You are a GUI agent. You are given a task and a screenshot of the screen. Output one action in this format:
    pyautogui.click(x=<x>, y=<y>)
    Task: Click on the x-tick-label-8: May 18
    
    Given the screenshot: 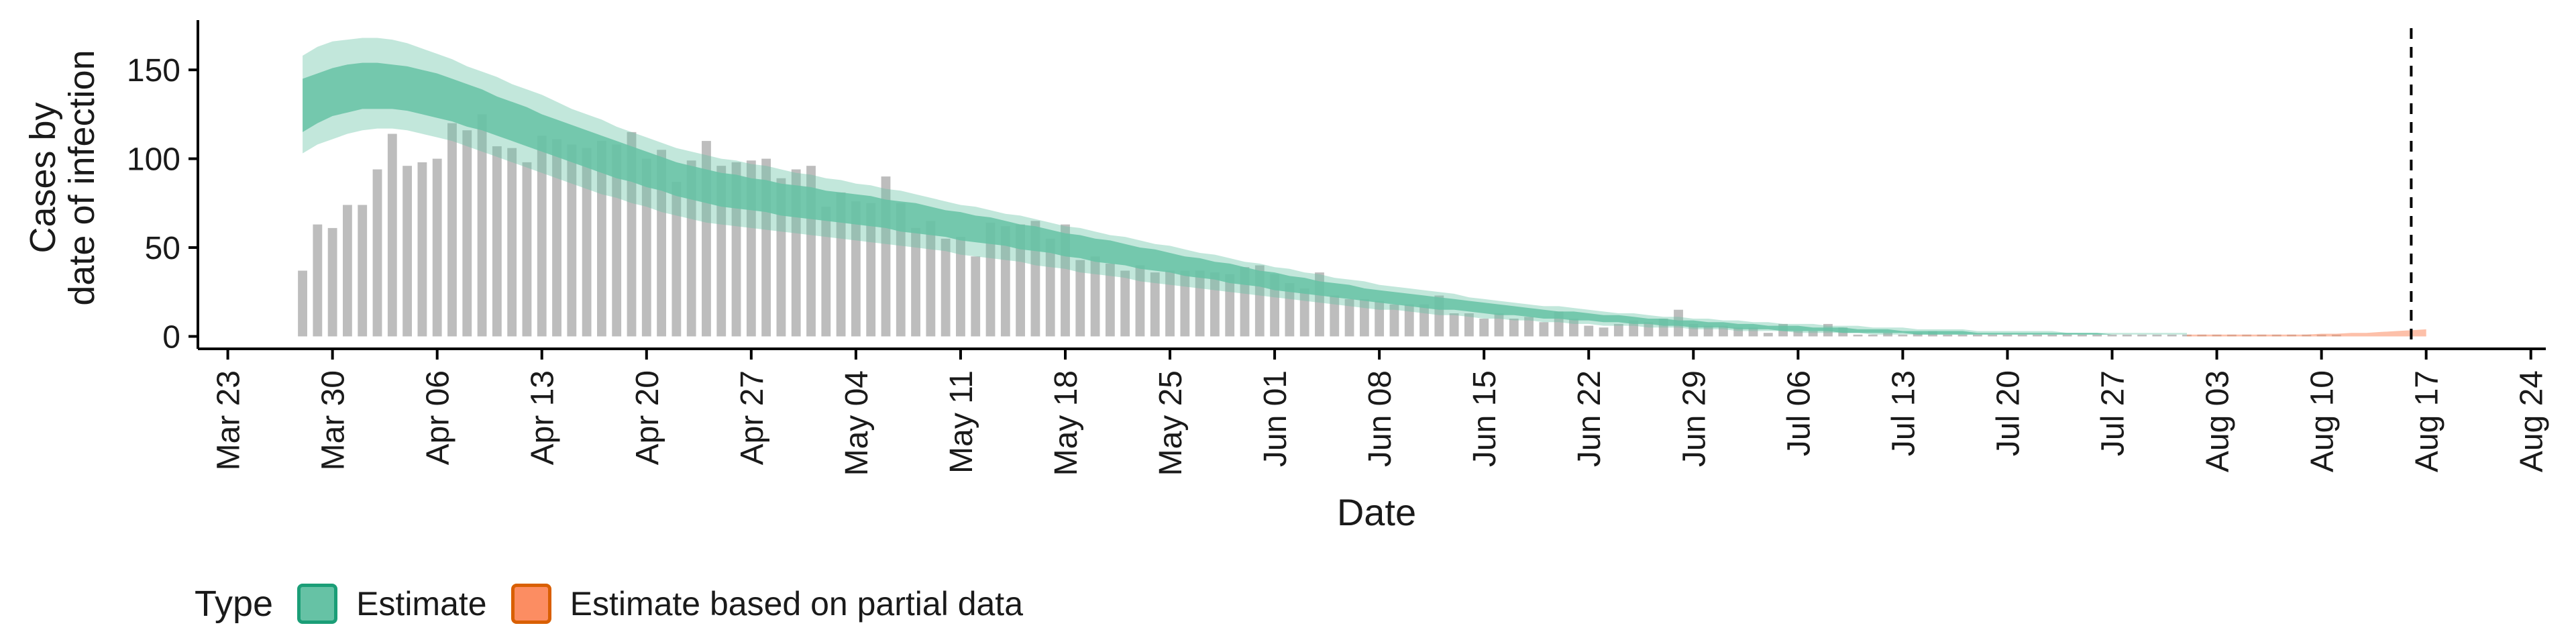 What is the action you would take?
    pyautogui.click(x=1066, y=423)
    